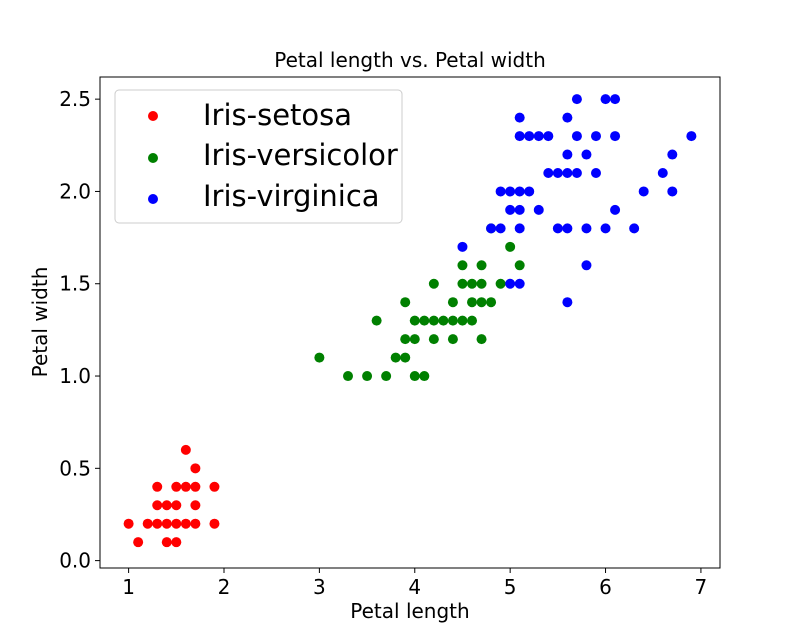 The image size is (800, 638). I want to click on y-tick-label: 2.5, so click(75, 99).